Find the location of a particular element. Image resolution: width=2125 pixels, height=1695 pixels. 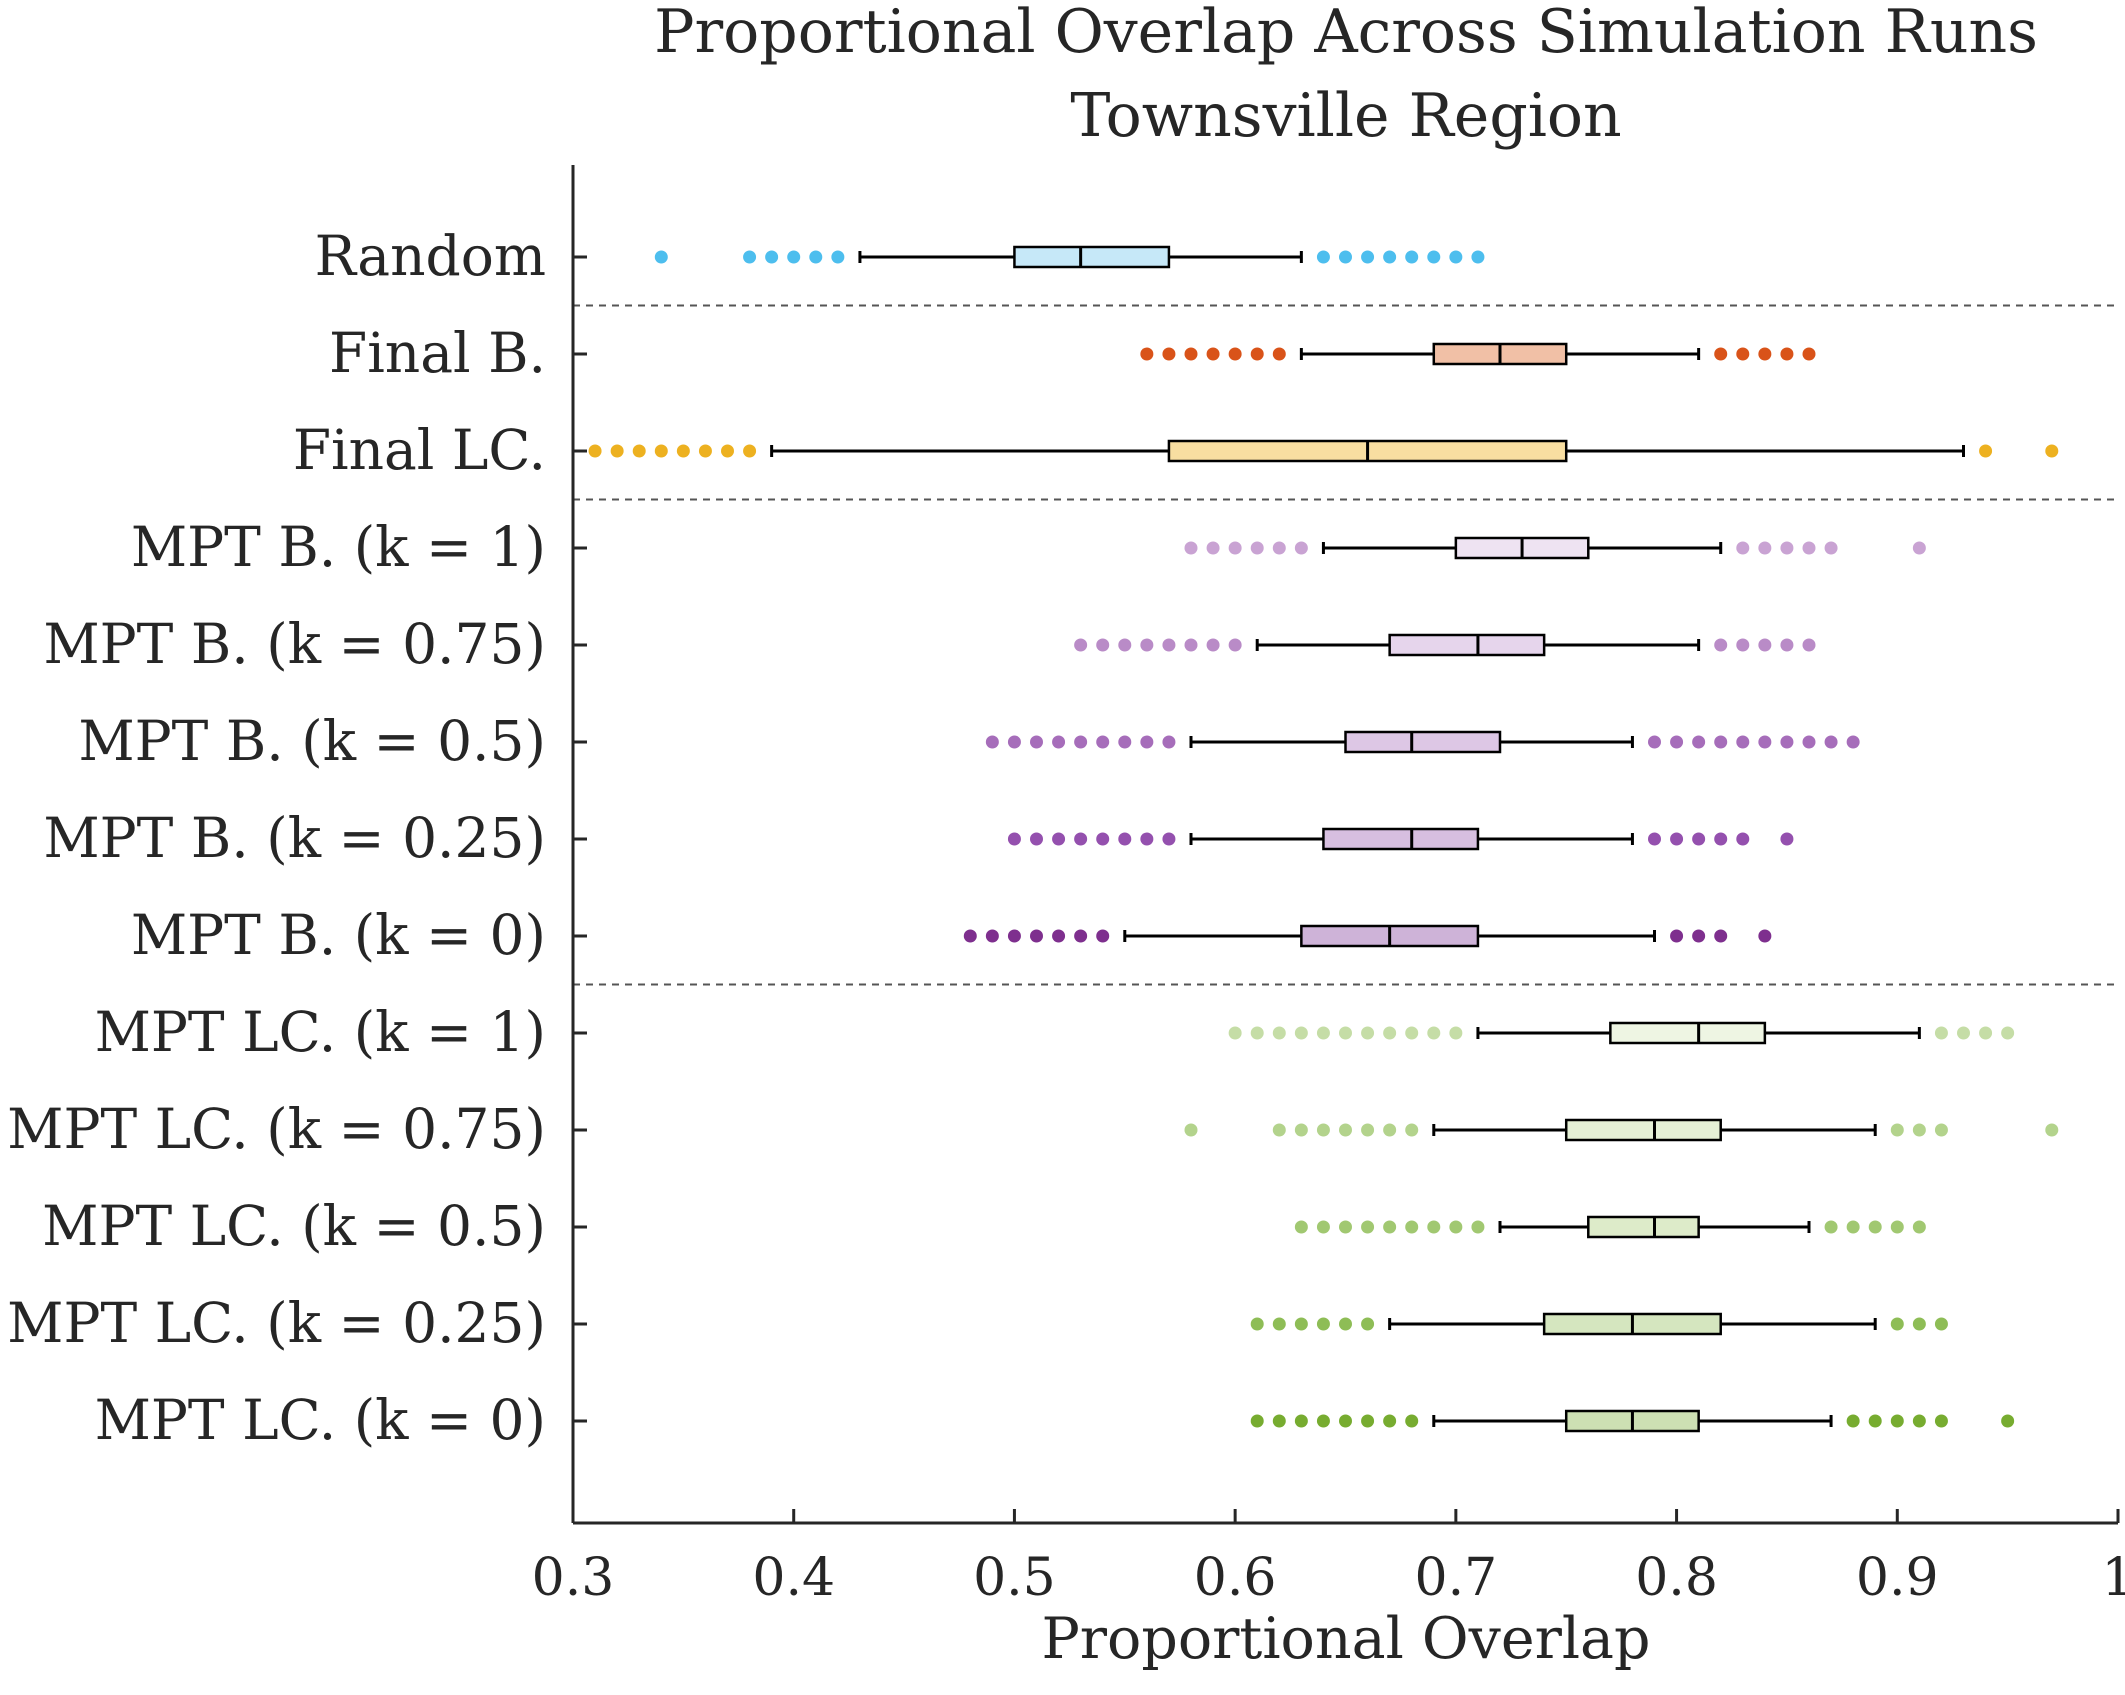

category-label: Final B. is located at coordinates (437, 353).